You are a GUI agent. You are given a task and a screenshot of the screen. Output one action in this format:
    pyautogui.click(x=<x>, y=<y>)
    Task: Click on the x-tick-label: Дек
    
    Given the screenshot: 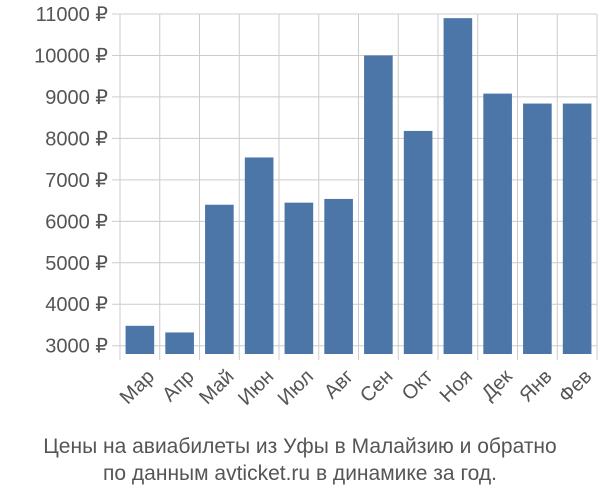 What is the action you would take?
    pyautogui.click(x=497, y=384)
    